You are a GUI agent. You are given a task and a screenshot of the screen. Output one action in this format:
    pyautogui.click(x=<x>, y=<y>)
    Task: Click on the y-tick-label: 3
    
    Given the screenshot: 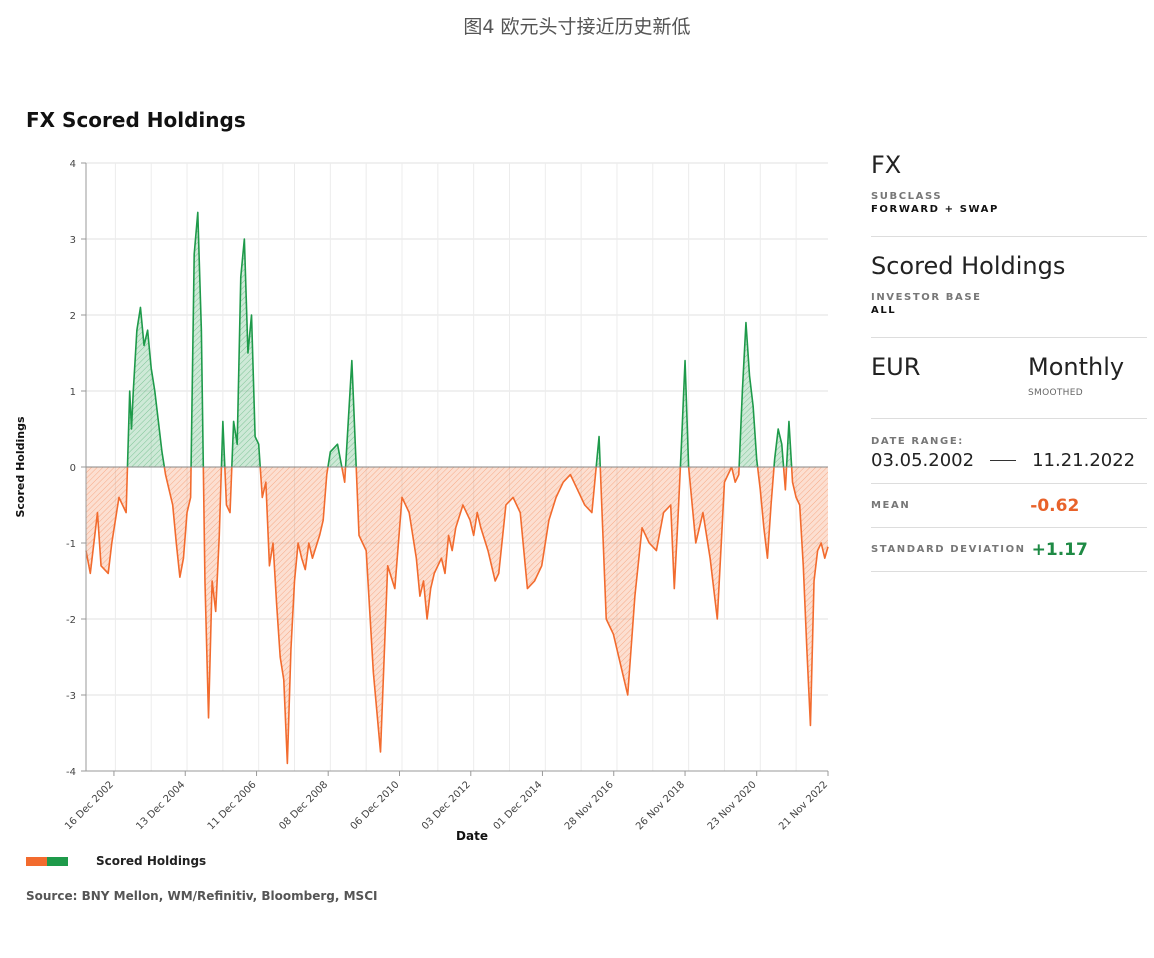 What is the action you would take?
    pyautogui.click(x=73, y=240)
    